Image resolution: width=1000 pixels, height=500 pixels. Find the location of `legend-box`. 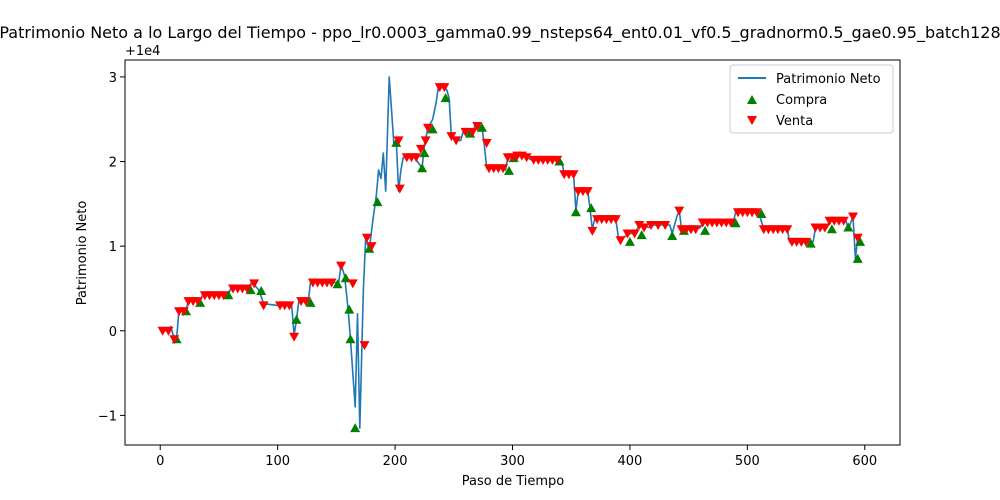

legend-box is located at coordinates (811, 99).